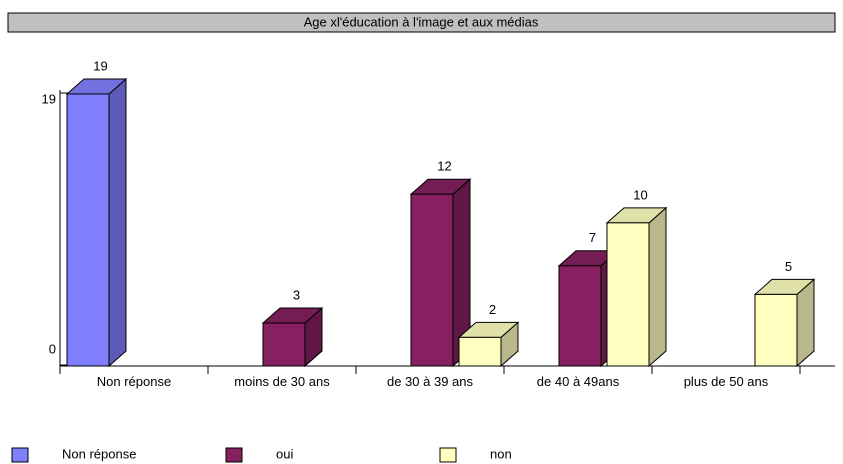 The width and height of the screenshot is (843, 464). What do you see at coordinates (284, 453) in the screenshot?
I see `legend-label: oui` at bounding box center [284, 453].